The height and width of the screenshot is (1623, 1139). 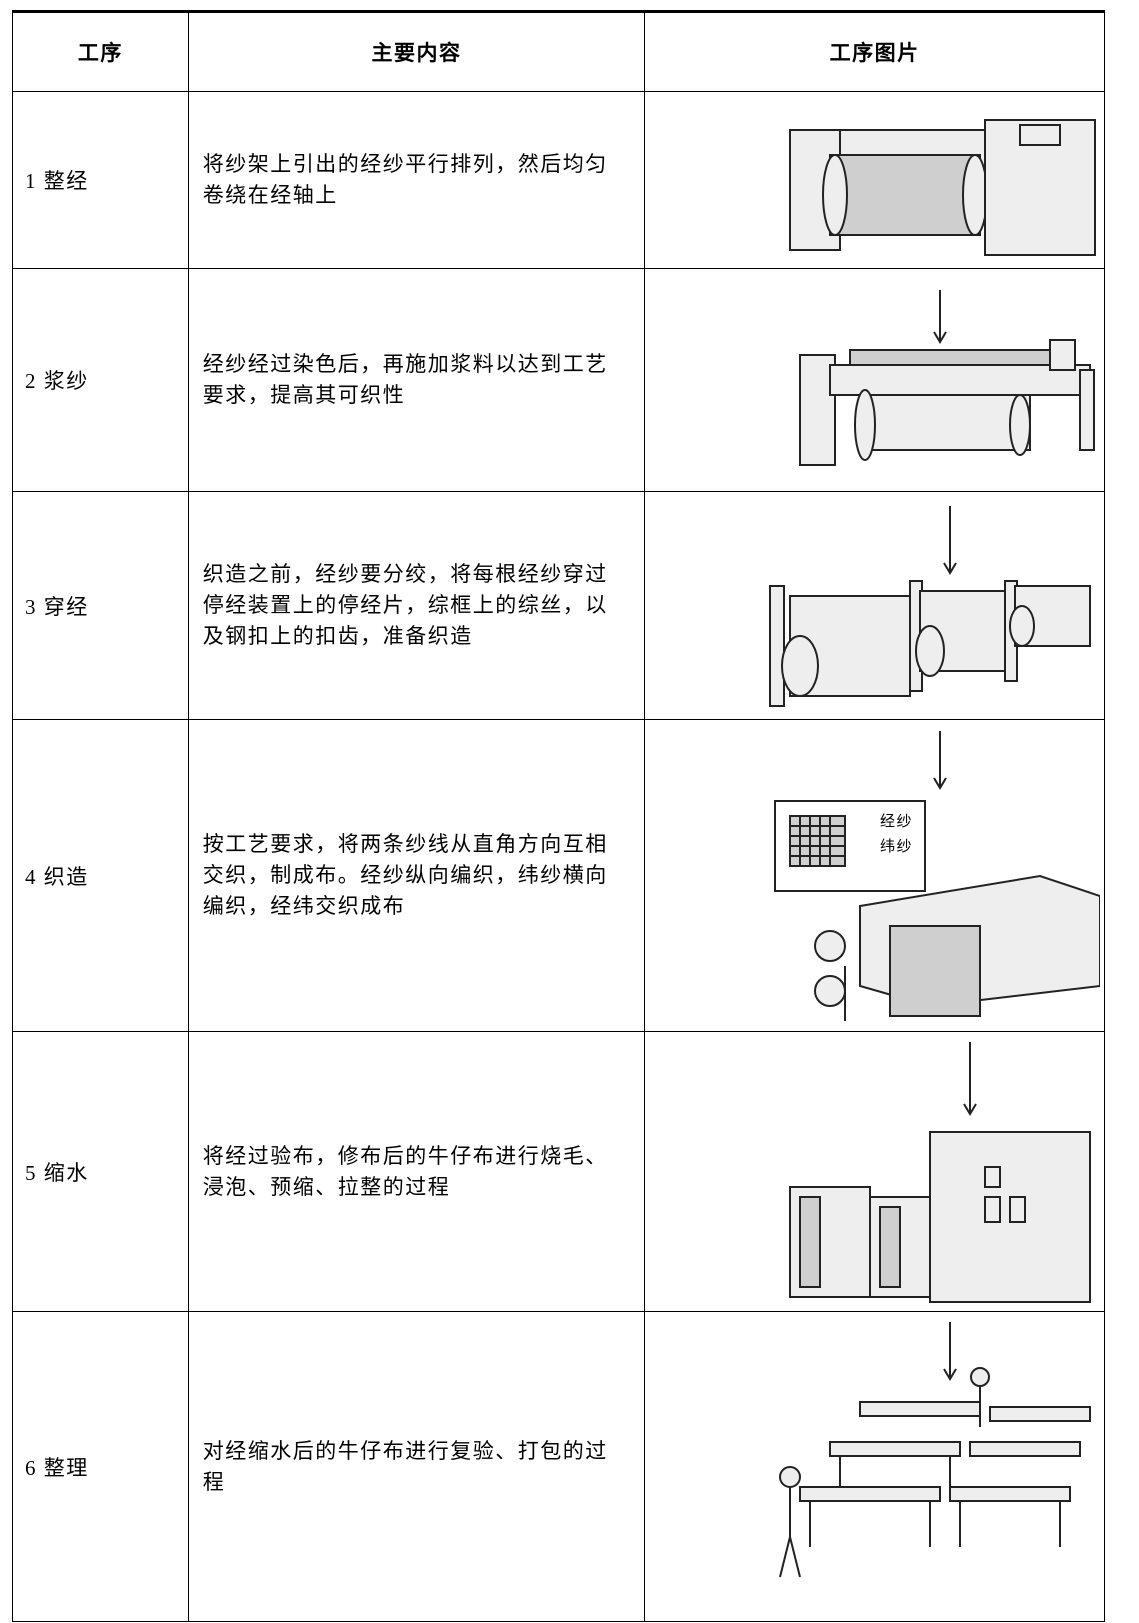 I want to click on step: 3 穿经, so click(x=100, y=605).